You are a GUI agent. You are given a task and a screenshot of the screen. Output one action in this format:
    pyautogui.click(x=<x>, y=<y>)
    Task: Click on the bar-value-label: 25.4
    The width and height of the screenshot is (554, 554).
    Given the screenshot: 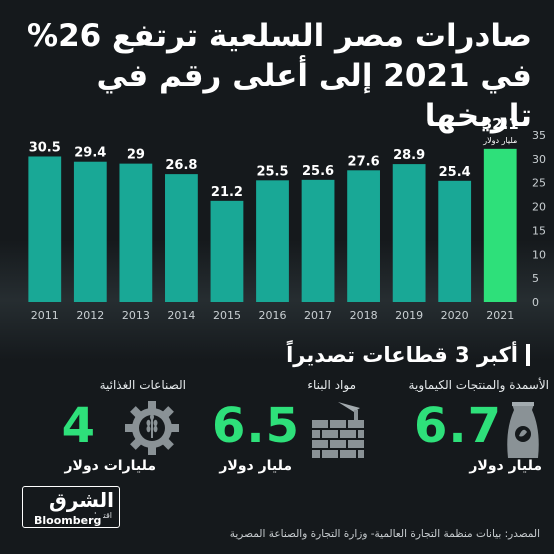 What is the action you would take?
    pyautogui.click(x=455, y=172)
    